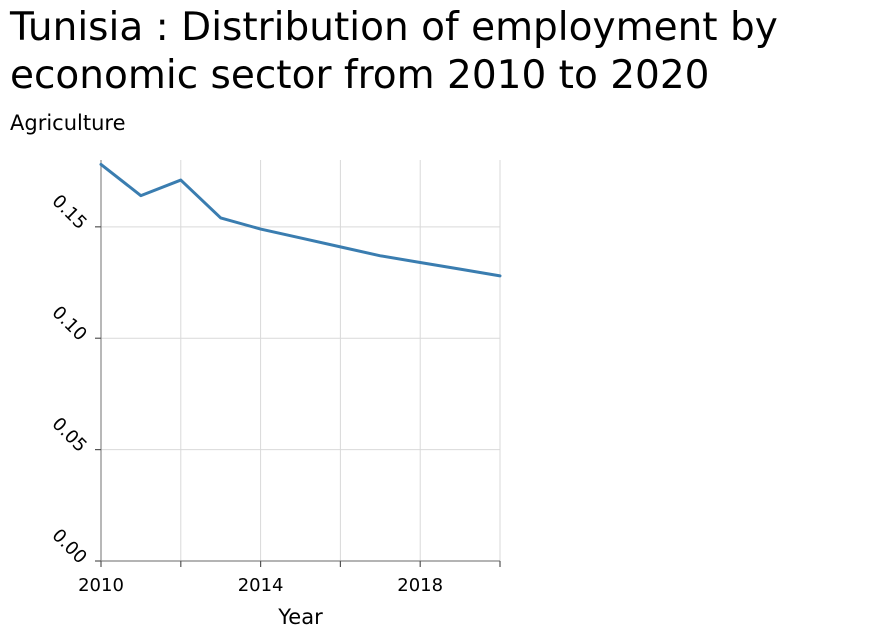 The width and height of the screenshot is (882, 642). I want to click on series-line, so click(300, 220).